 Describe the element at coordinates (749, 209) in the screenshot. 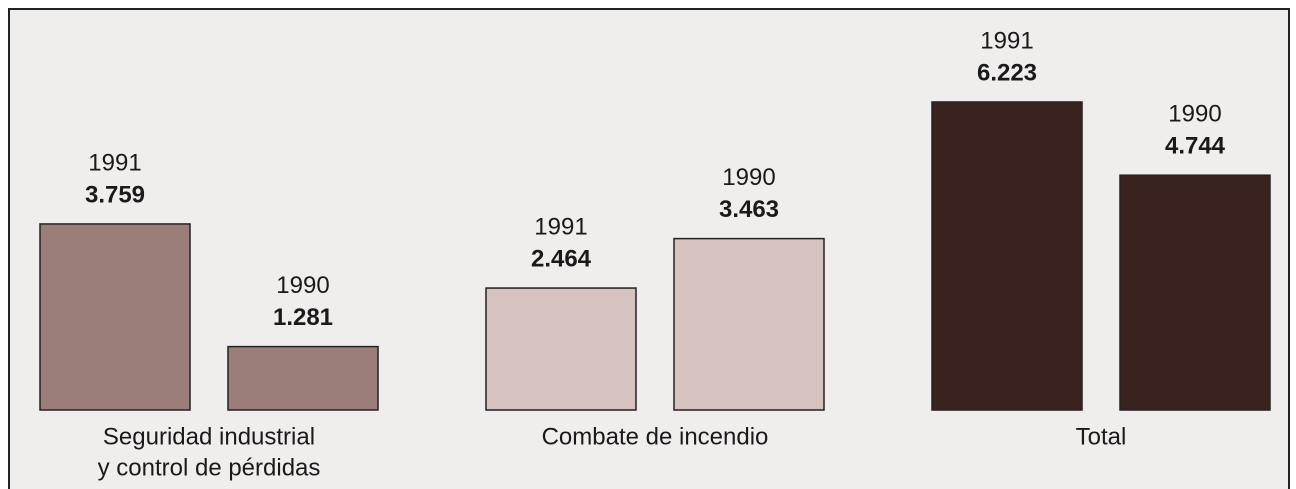

I see `value-label: 3.463` at that location.